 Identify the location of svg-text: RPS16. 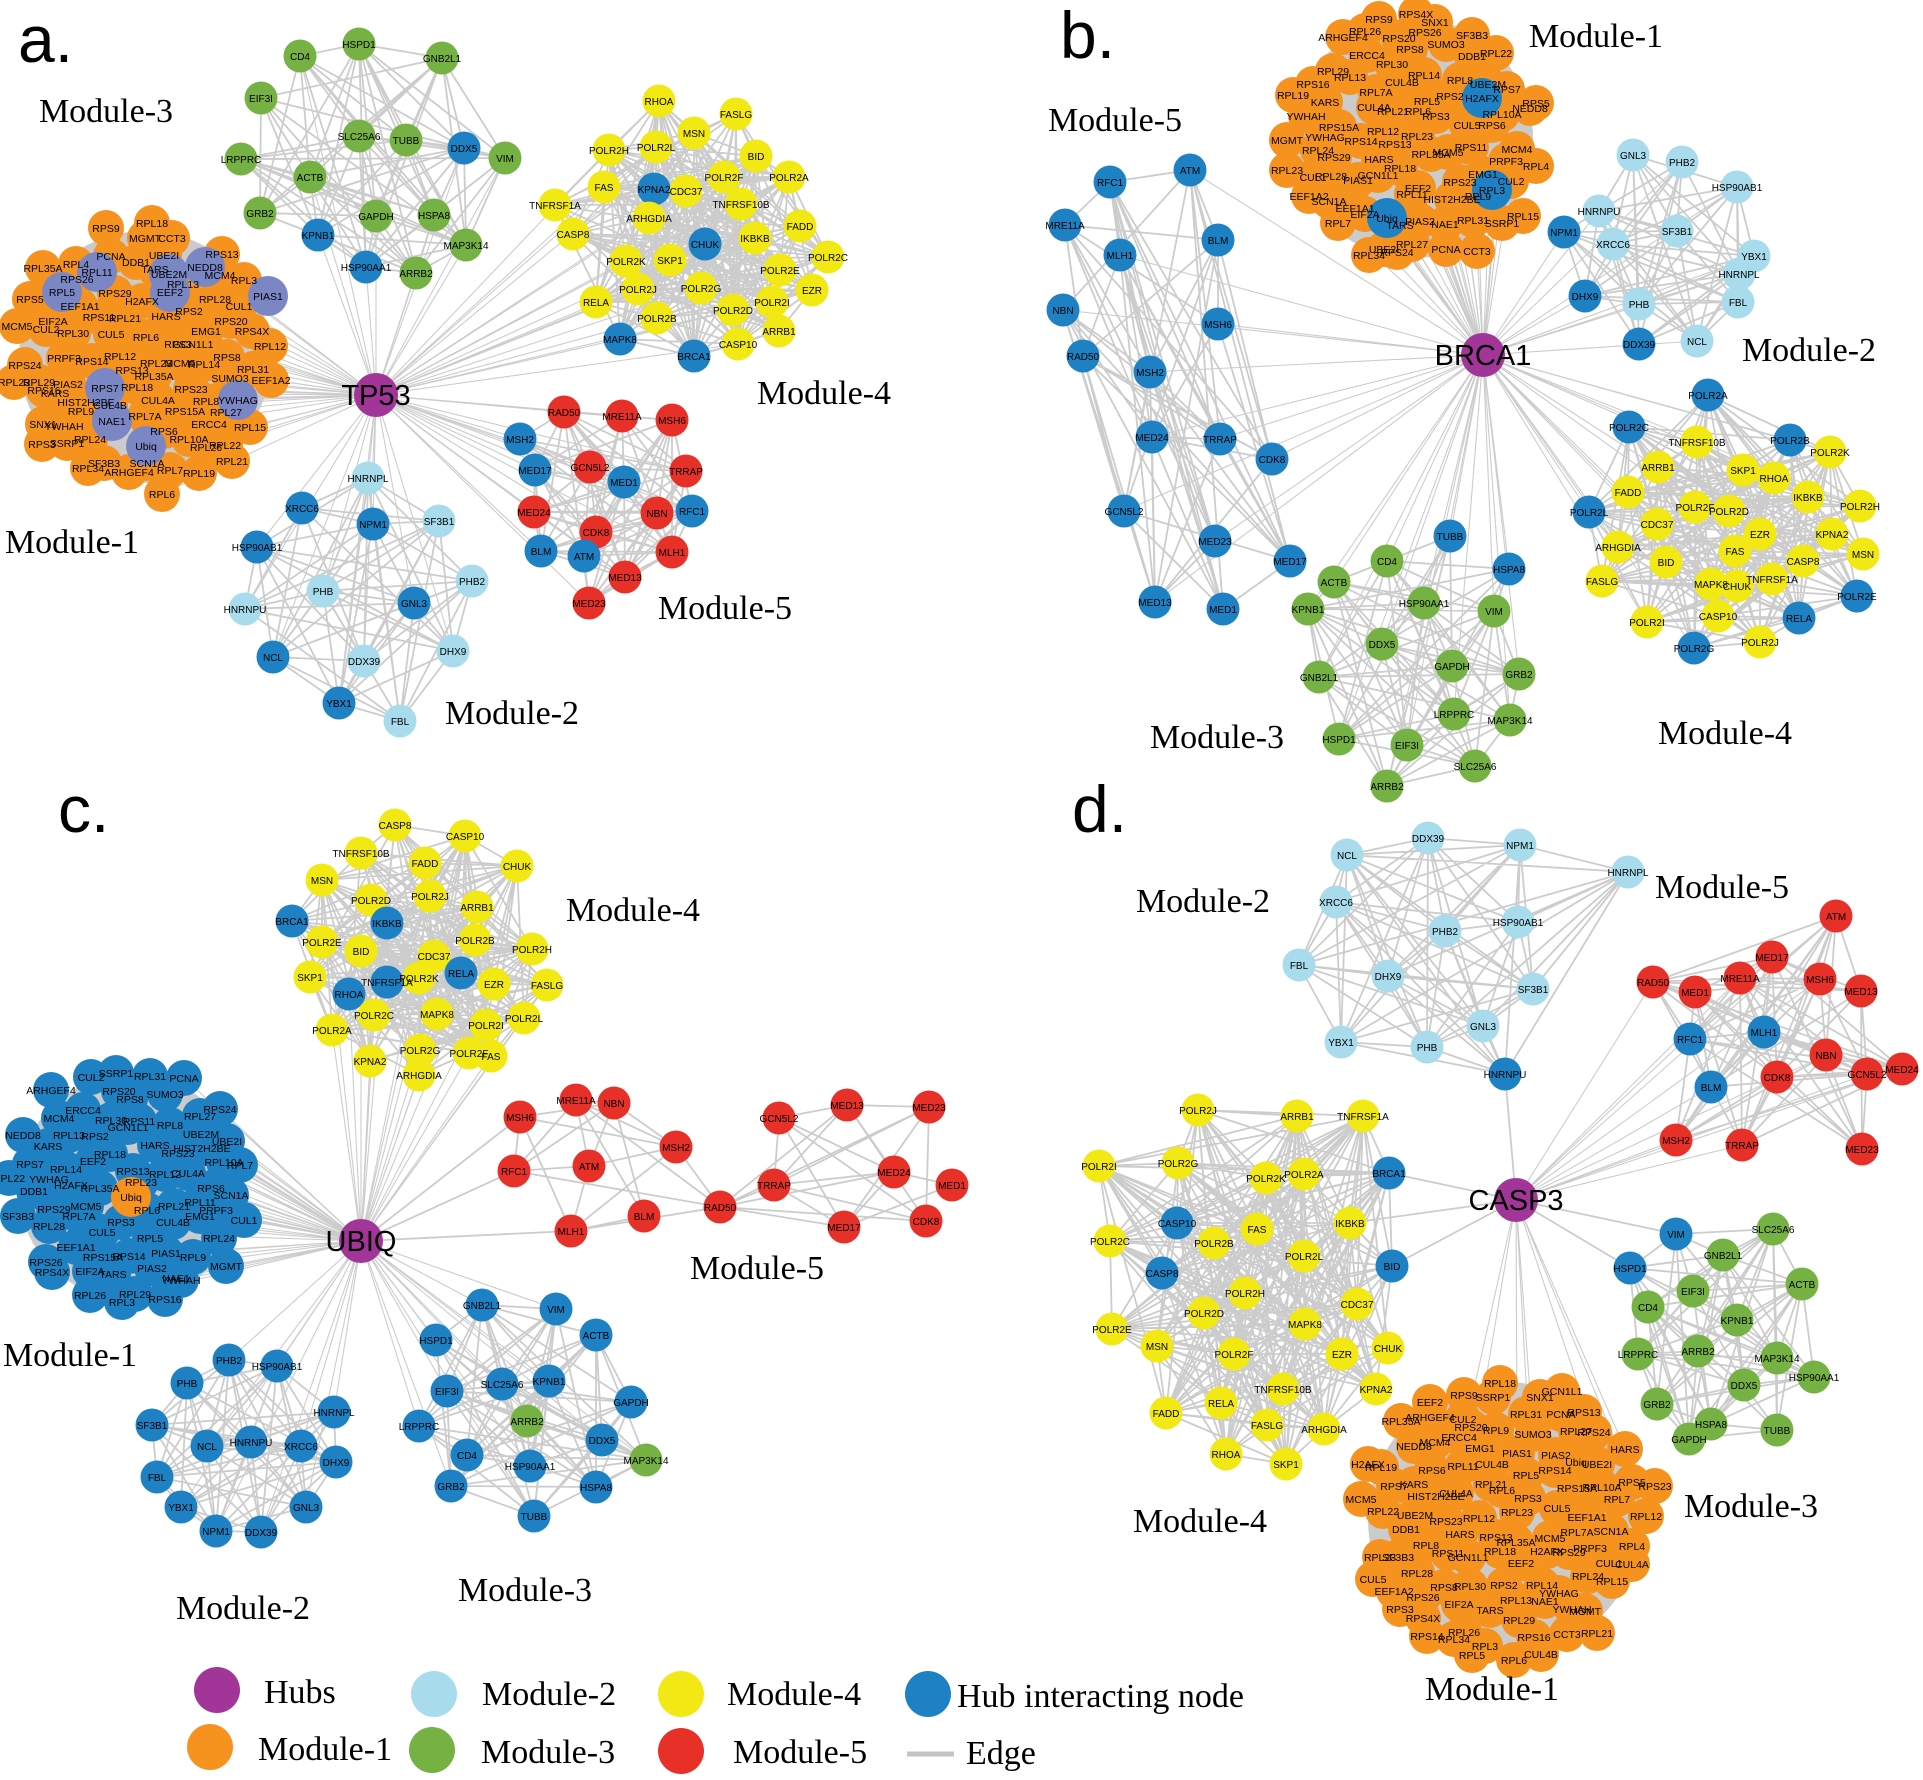
(43, 391).